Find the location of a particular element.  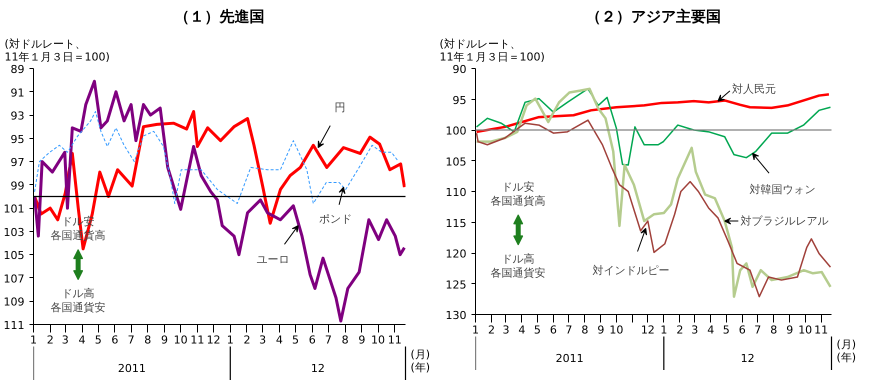

y-tick-label: 89 is located at coordinates (17, 69).